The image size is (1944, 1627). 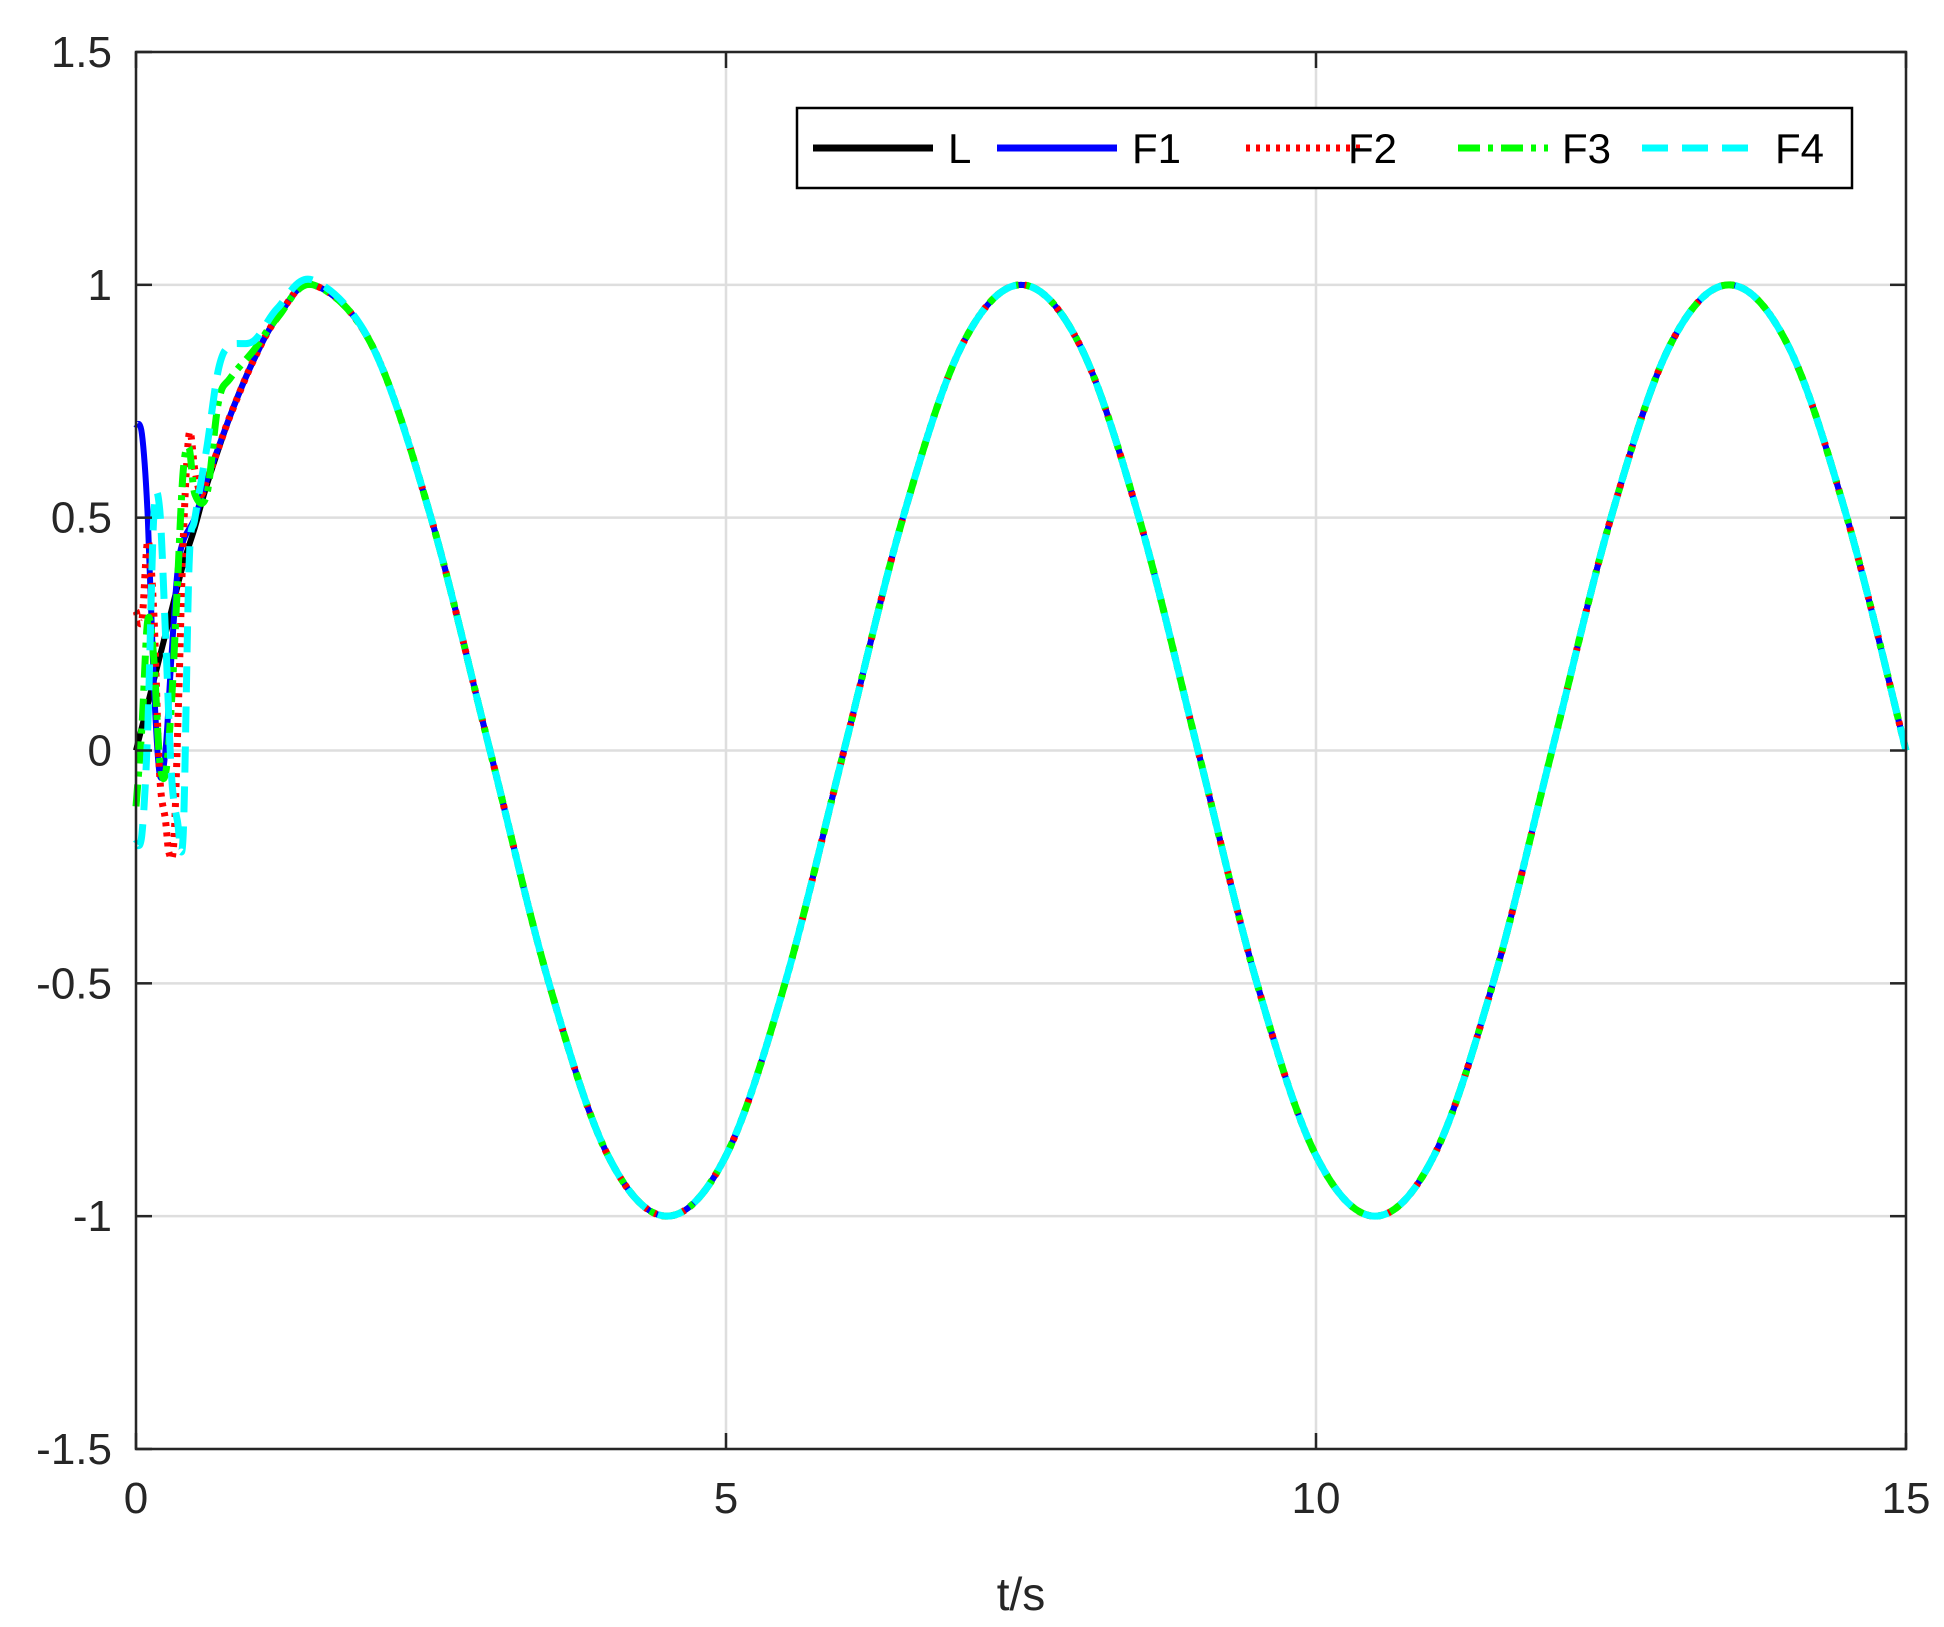 What do you see at coordinates (81, 52) in the screenshot?
I see `y-tick-label: 1.5` at bounding box center [81, 52].